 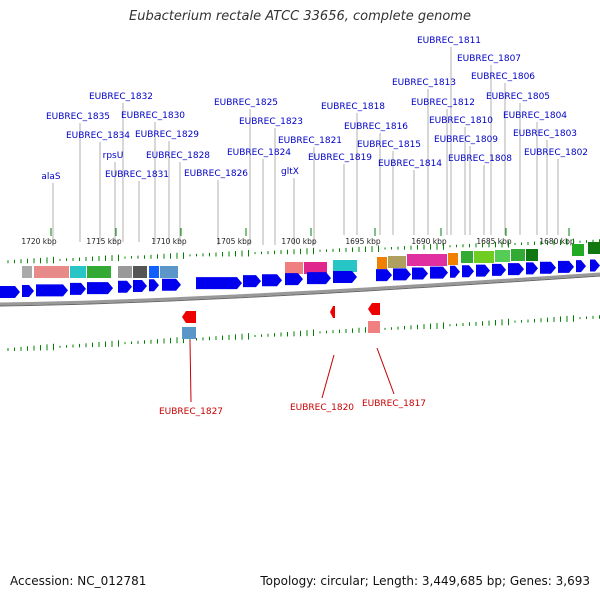 What do you see at coordinates (169, 241) in the screenshot?
I see `scale-label: 1710 kbp` at bounding box center [169, 241].